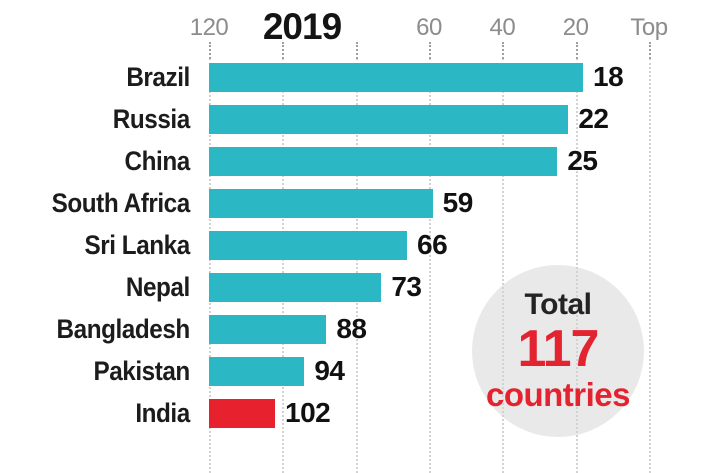 The height and width of the screenshot is (473, 720). I want to click on bar-highlighted, so click(242, 413).